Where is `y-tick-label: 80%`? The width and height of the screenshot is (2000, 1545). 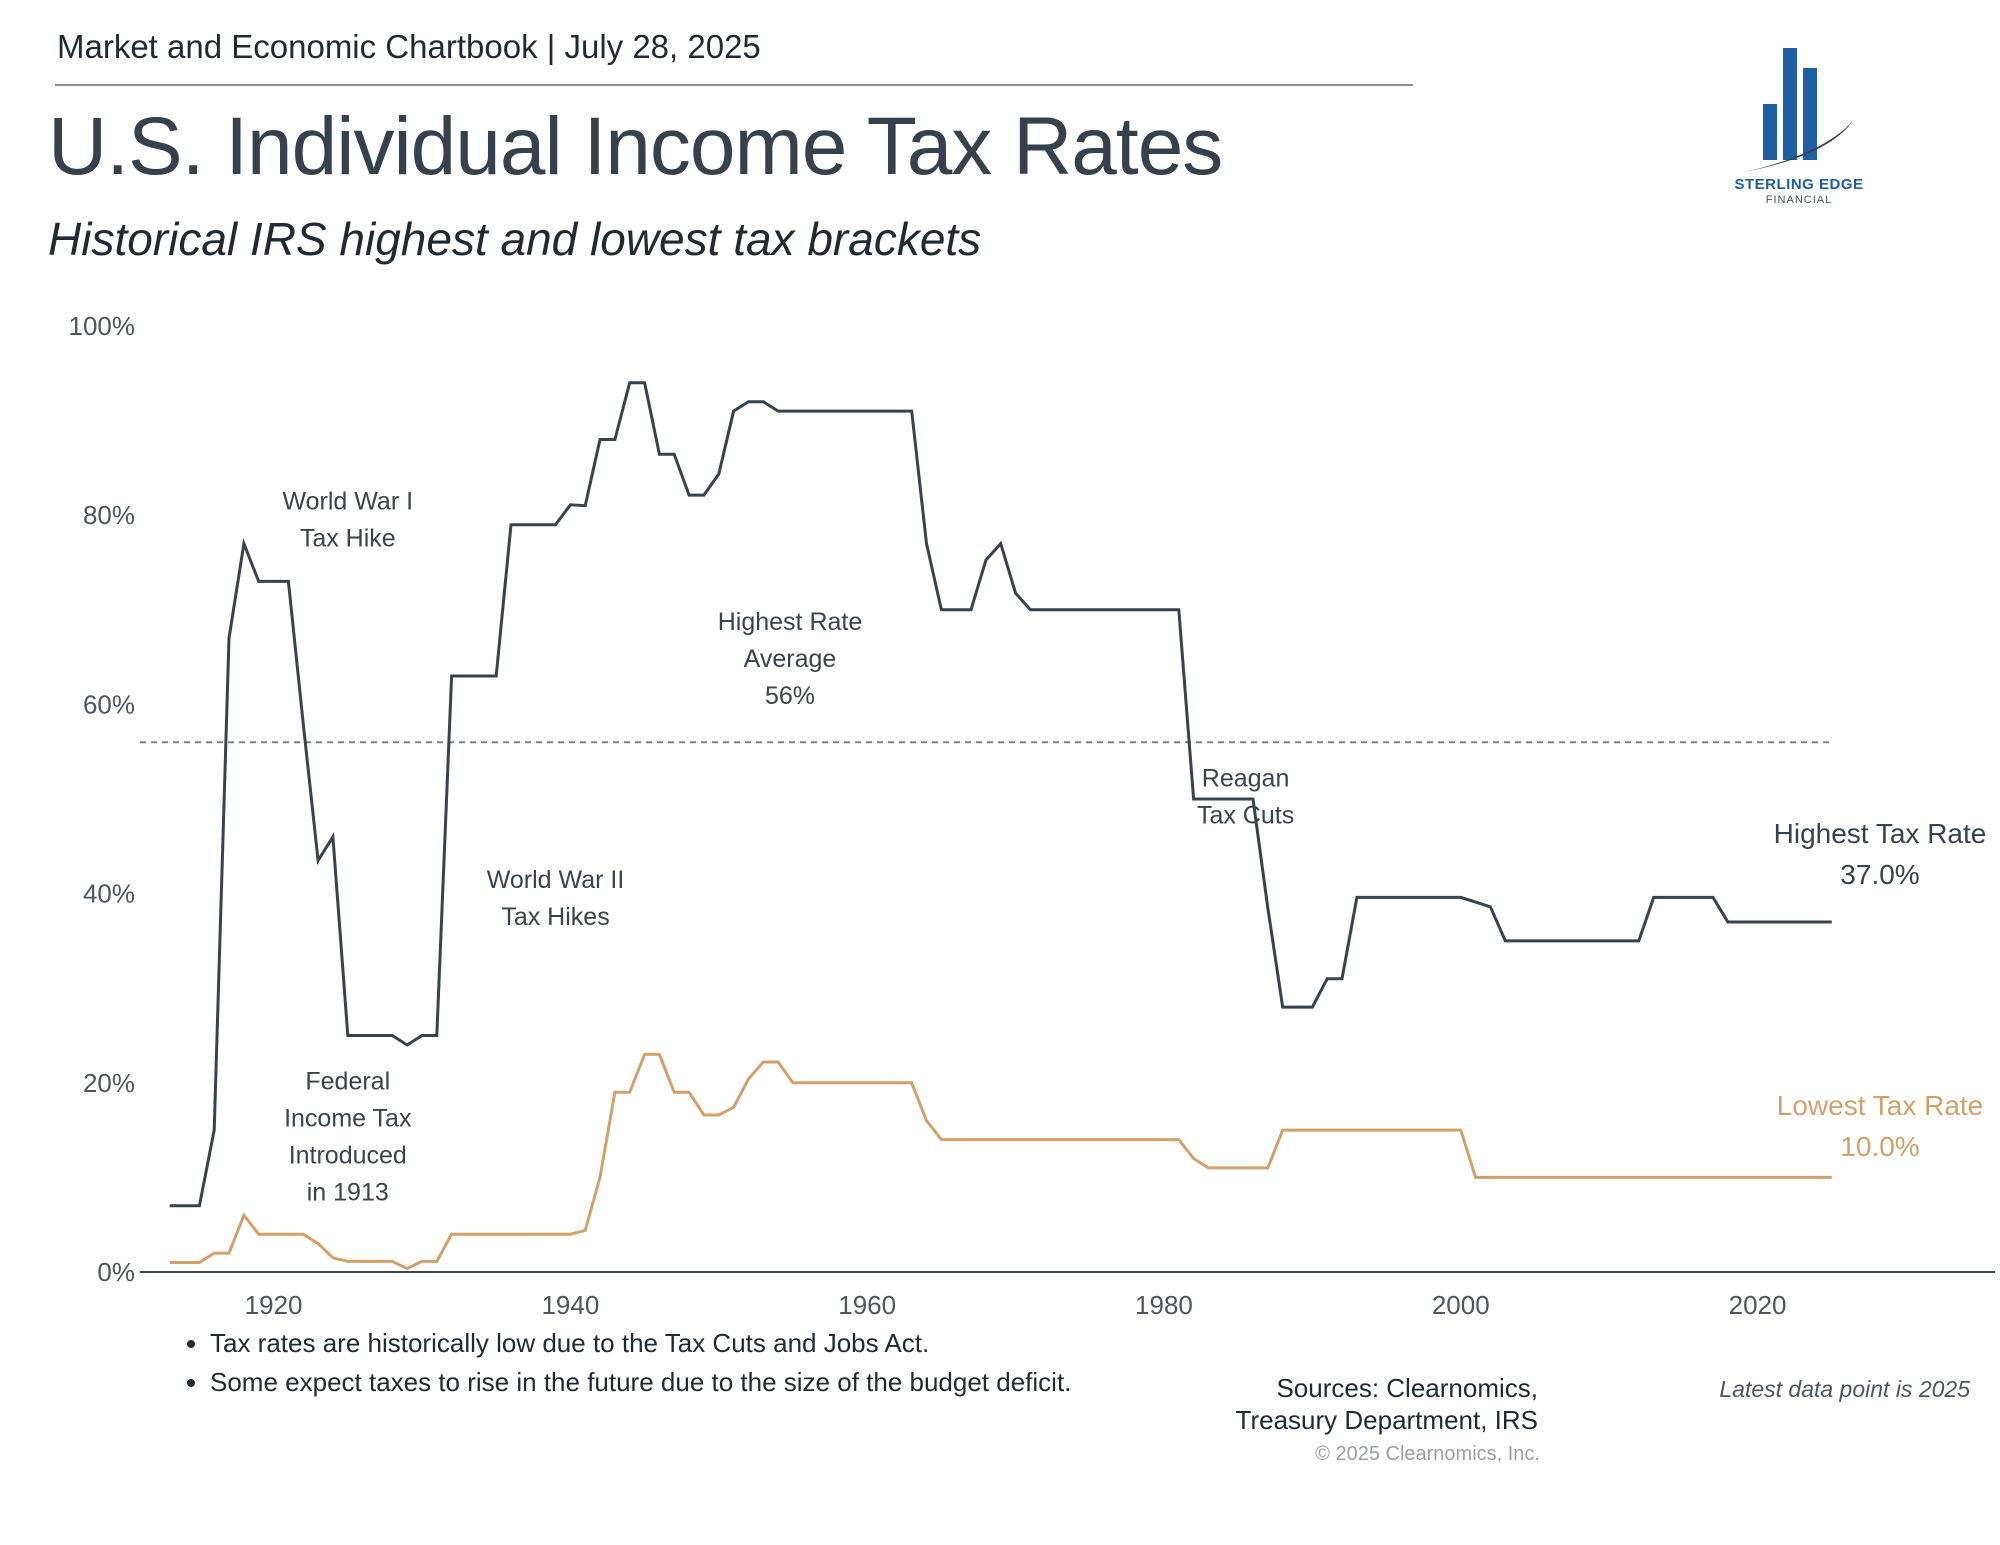
y-tick-label: 80% is located at coordinates (109, 515).